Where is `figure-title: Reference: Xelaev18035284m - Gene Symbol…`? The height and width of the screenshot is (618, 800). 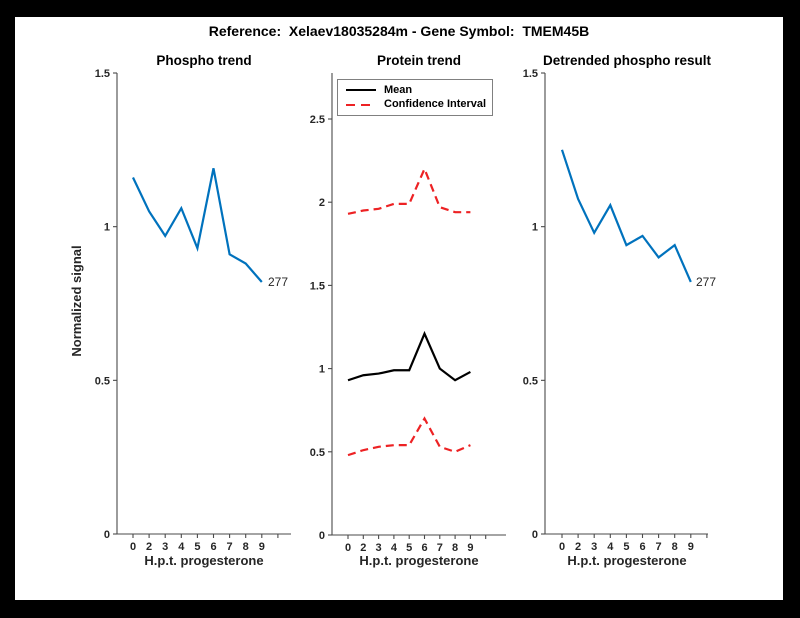 figure-title: Reference: Xelaev18035284m - Gene Symbol… is located at coordinates (399, 31).